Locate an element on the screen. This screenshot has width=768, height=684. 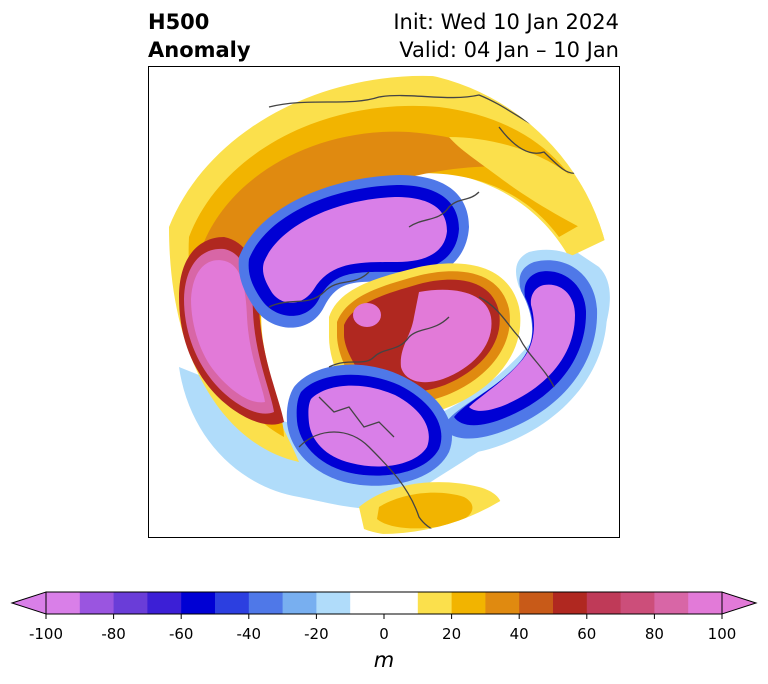
init-time-label: Init: Wed 10 Jan 2024 is located at coordinates (506, 22).